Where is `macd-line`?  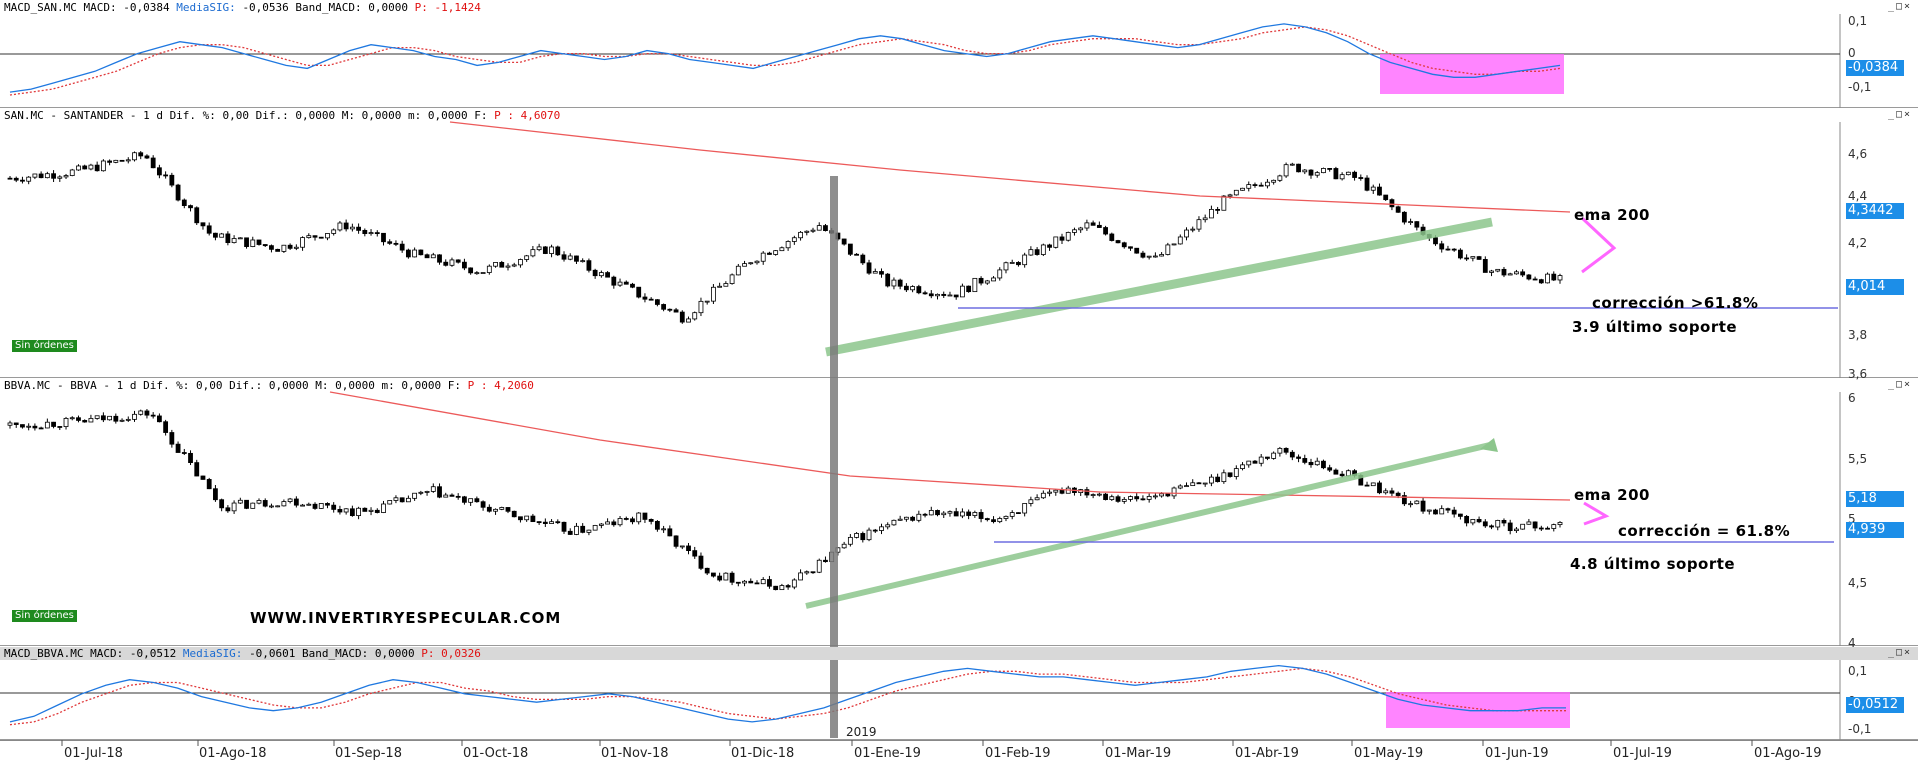
macd-line is located at coordinates (785, 58).